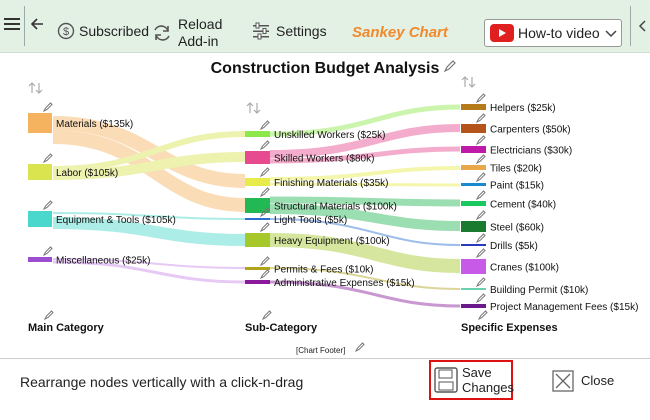  What do you see at coordinates (200, 24) in the screenshot?
I see `reload-label-line1: Reload` at bounding box center [200, 24].